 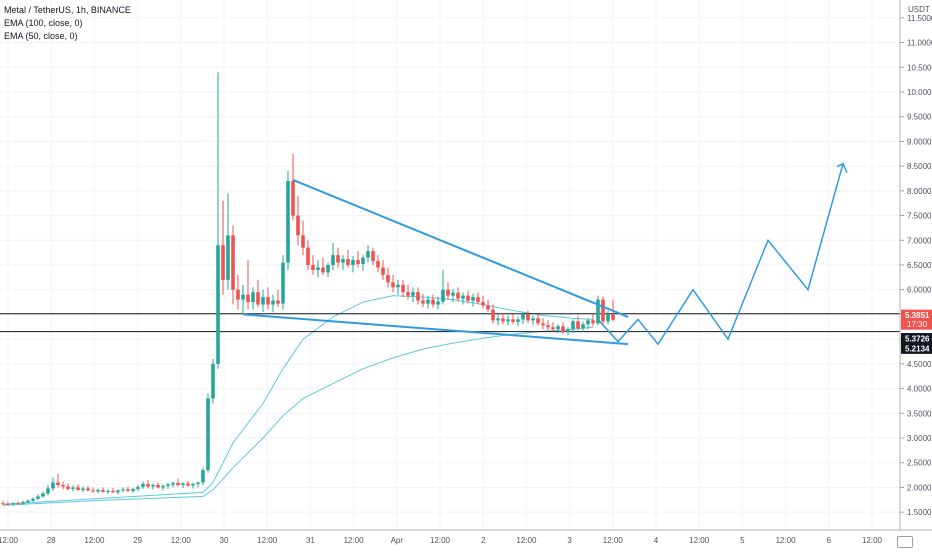 I want to click on legend-ema-50: EMA (50, close, 0), so click(x=41, y=36).